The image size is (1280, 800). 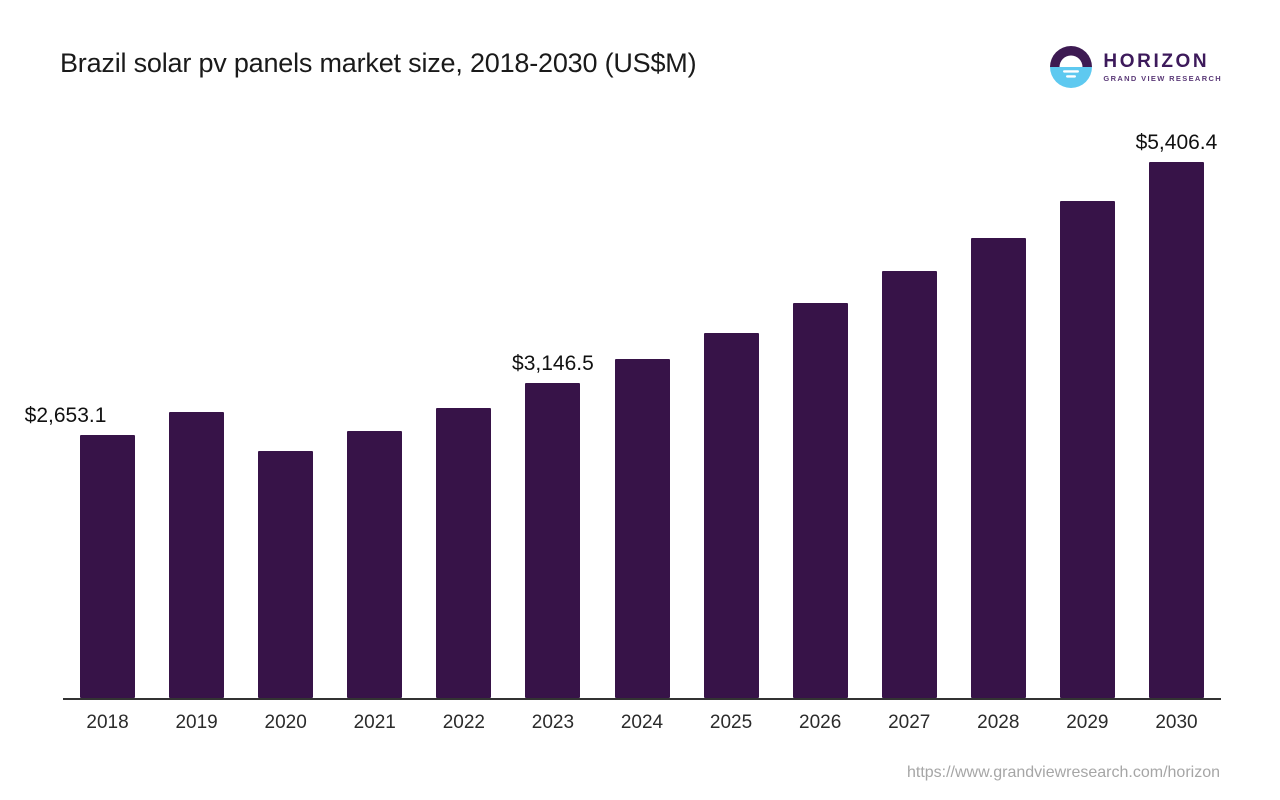 What do you see at coordinates (1087, 449) in the screenshot?
I see `bar-2029` at bounding box center [1087, 449].